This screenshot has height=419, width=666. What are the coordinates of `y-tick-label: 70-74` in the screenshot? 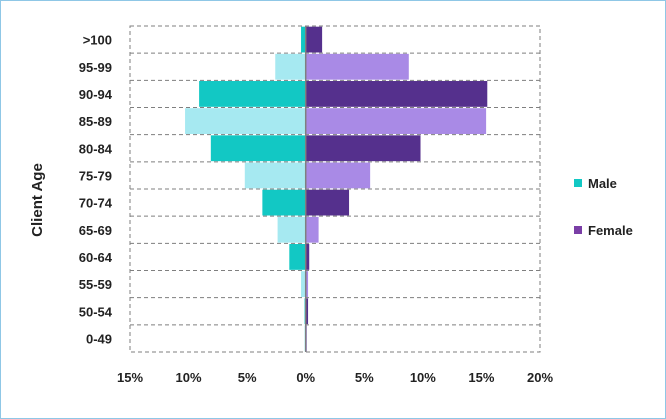 It's located at (96, 203).